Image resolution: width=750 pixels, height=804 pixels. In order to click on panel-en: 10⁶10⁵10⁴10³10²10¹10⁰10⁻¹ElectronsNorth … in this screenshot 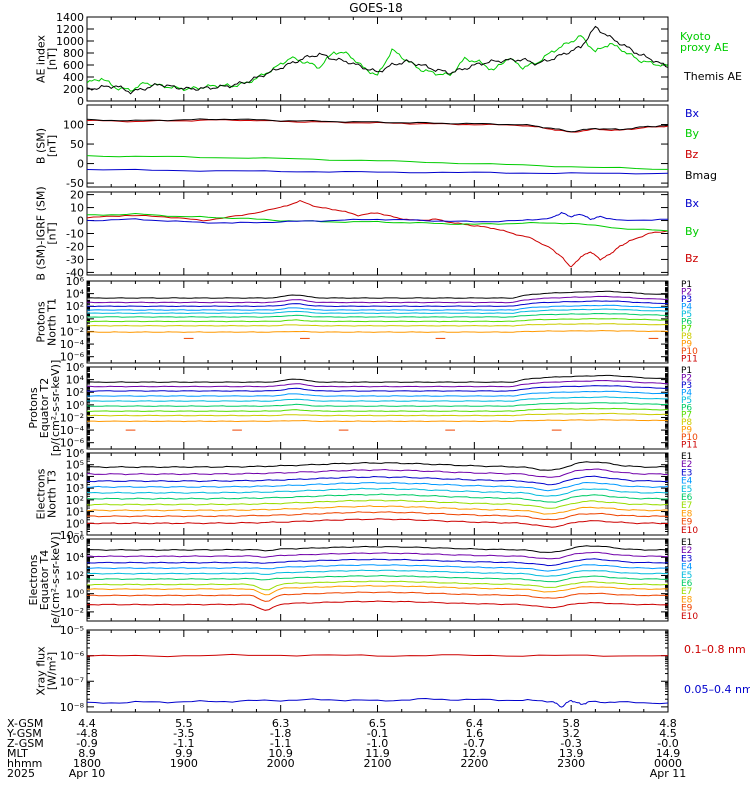, I will do `click(367, 494)`.